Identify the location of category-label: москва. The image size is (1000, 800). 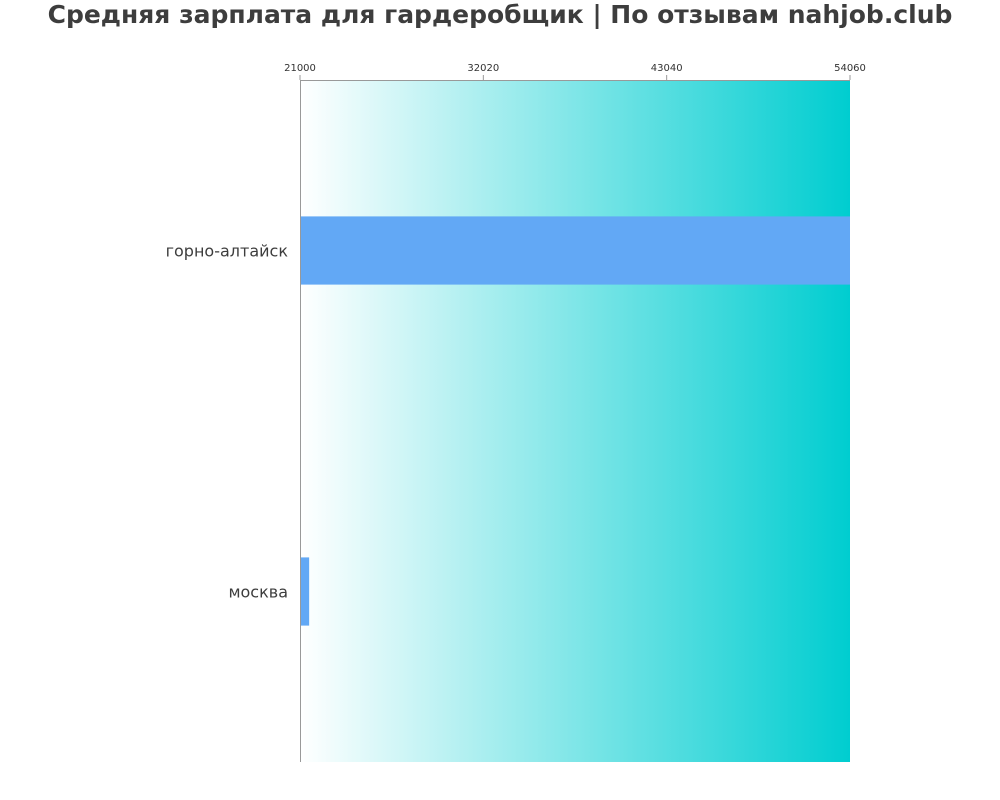
(258, 592).